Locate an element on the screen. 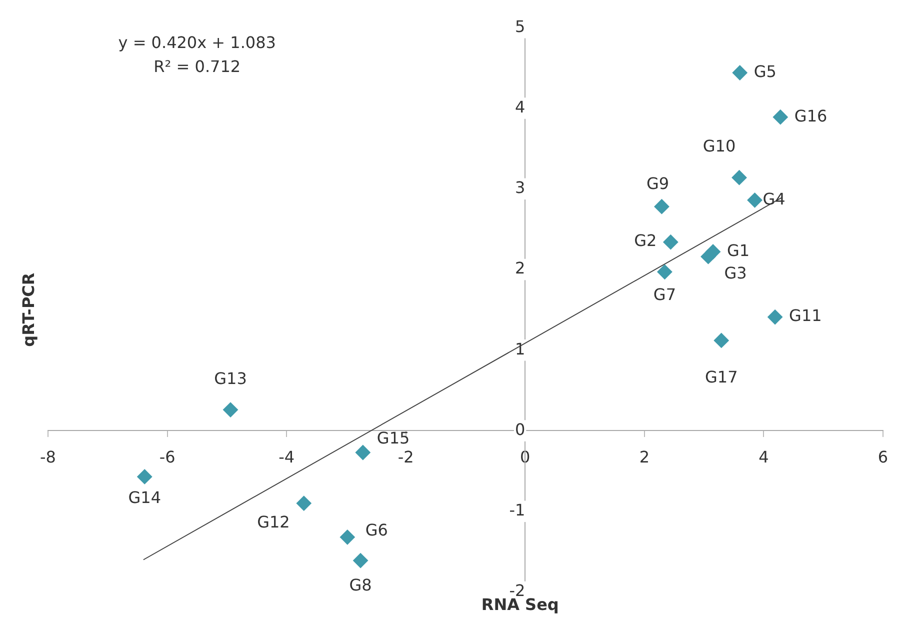 The width and height of the screenshot is (913, 637). annotation: G1 is located at coordinates (738, 250).